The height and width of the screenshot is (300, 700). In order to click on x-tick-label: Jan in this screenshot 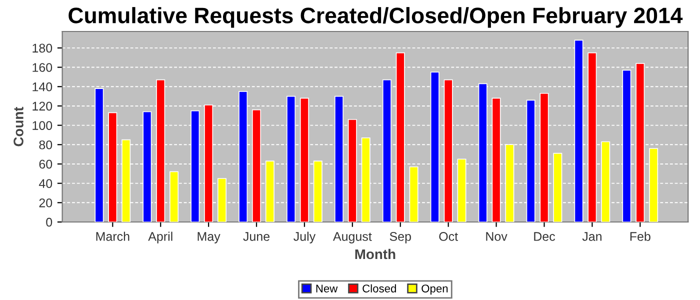, I will do `click(592, 236)`.